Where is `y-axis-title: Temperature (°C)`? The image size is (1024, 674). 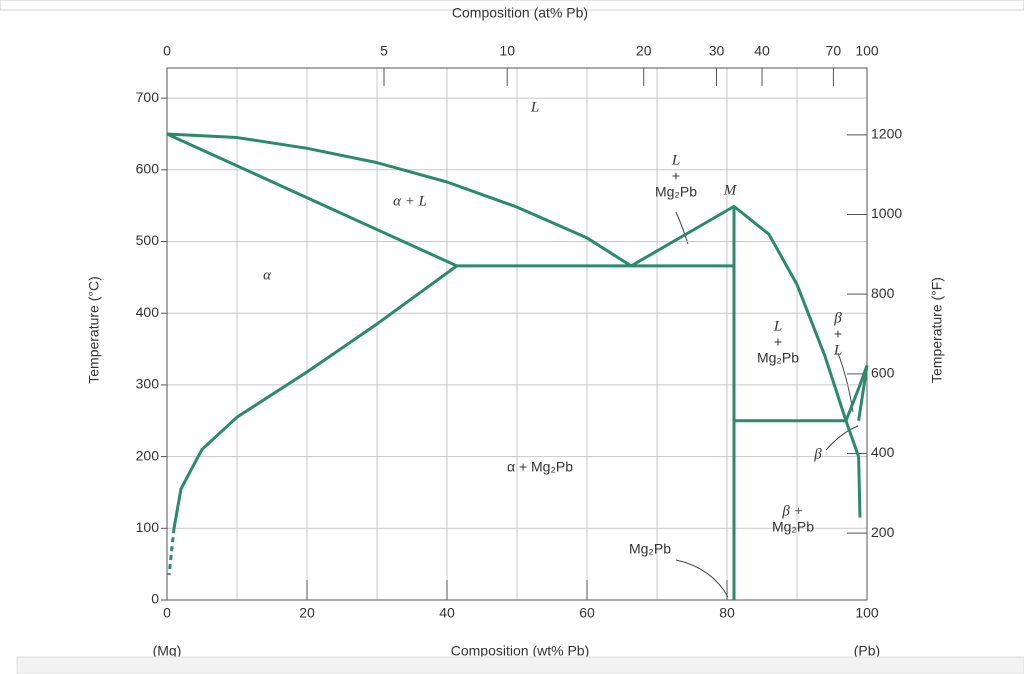
y-axis-title: Temperature (°C) is located at coordinates (94, 330).